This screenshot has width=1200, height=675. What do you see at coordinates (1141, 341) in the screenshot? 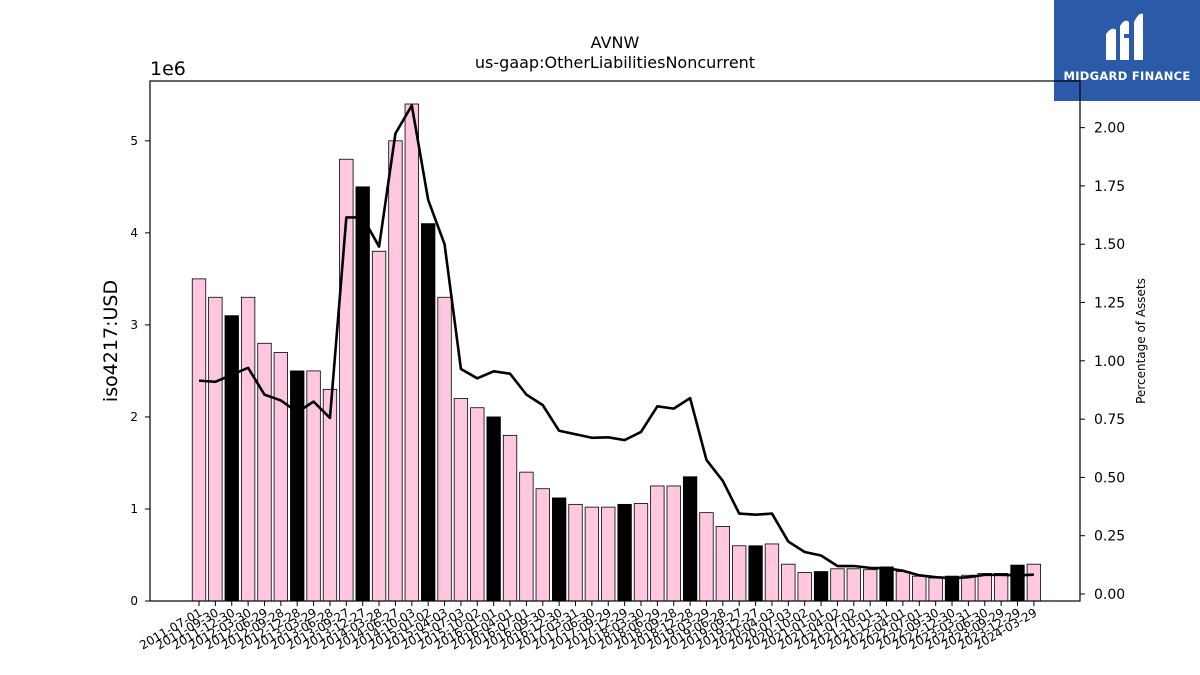
I see `y2-axis-label: Percentage of Assets` at bounding box center [1141, 341].